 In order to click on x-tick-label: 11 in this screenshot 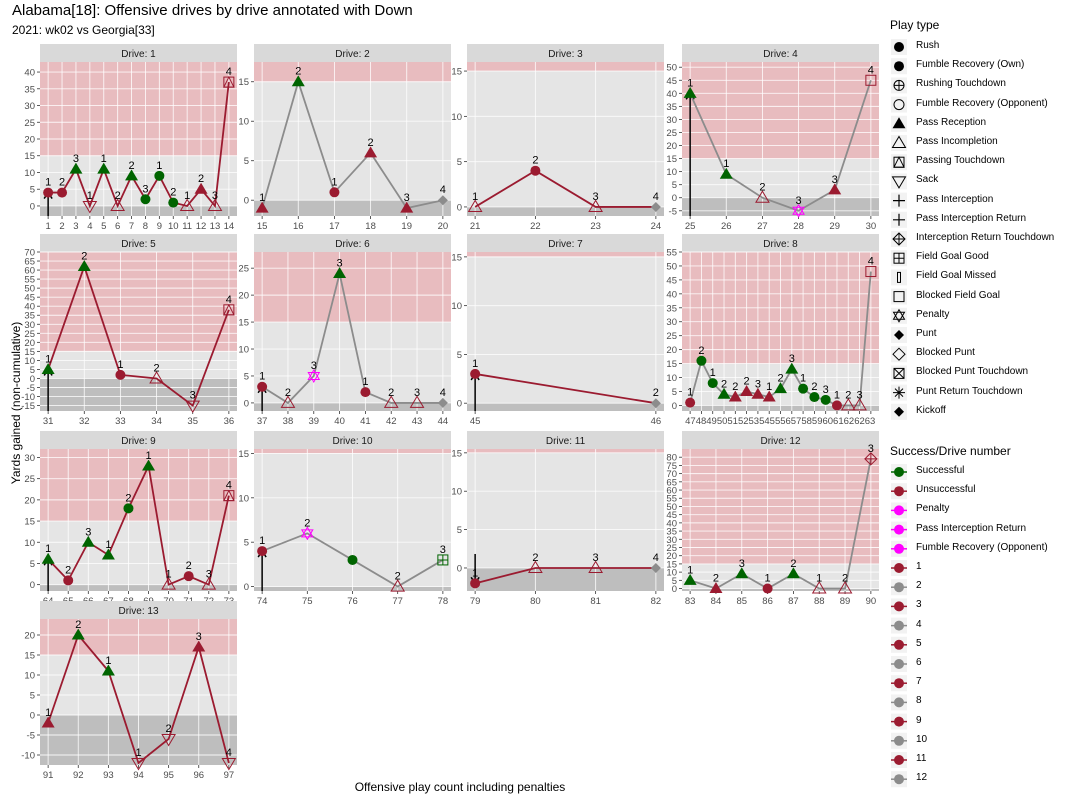, I will do `click(187, 226)`.